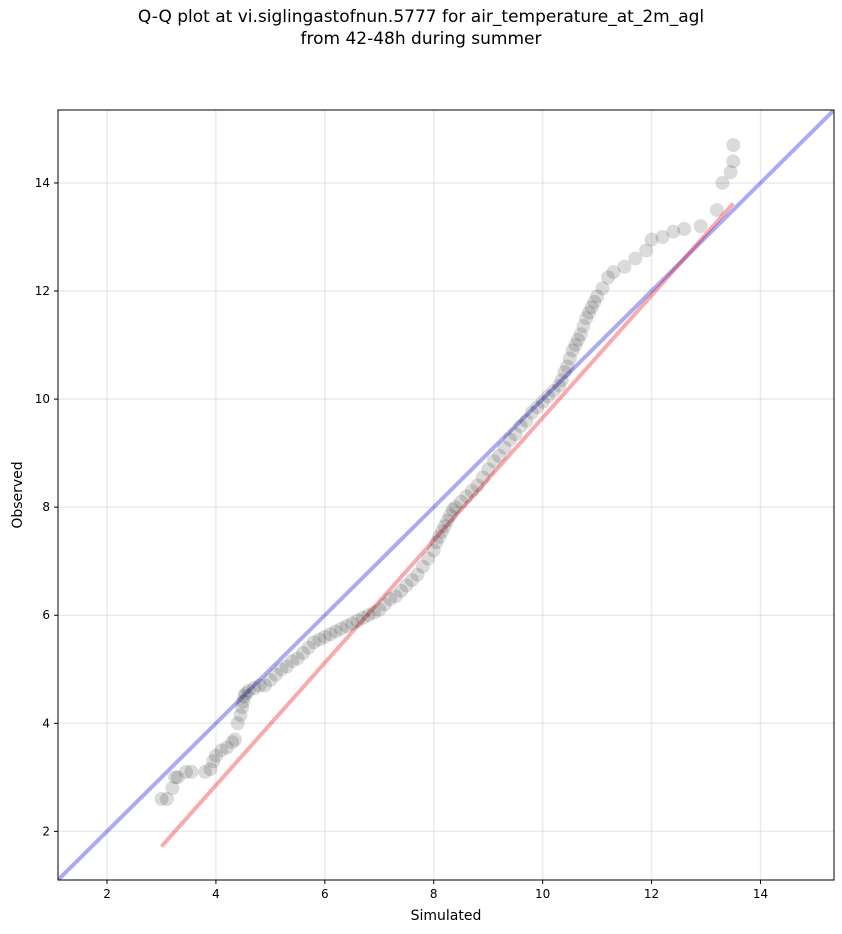 Image resolution: width=842 pixels, height=934 pixels. What do you see at coordinates (651, 894) in the screenshot?
I see `x-tick-label: 12` at bounding box center [651, 894].